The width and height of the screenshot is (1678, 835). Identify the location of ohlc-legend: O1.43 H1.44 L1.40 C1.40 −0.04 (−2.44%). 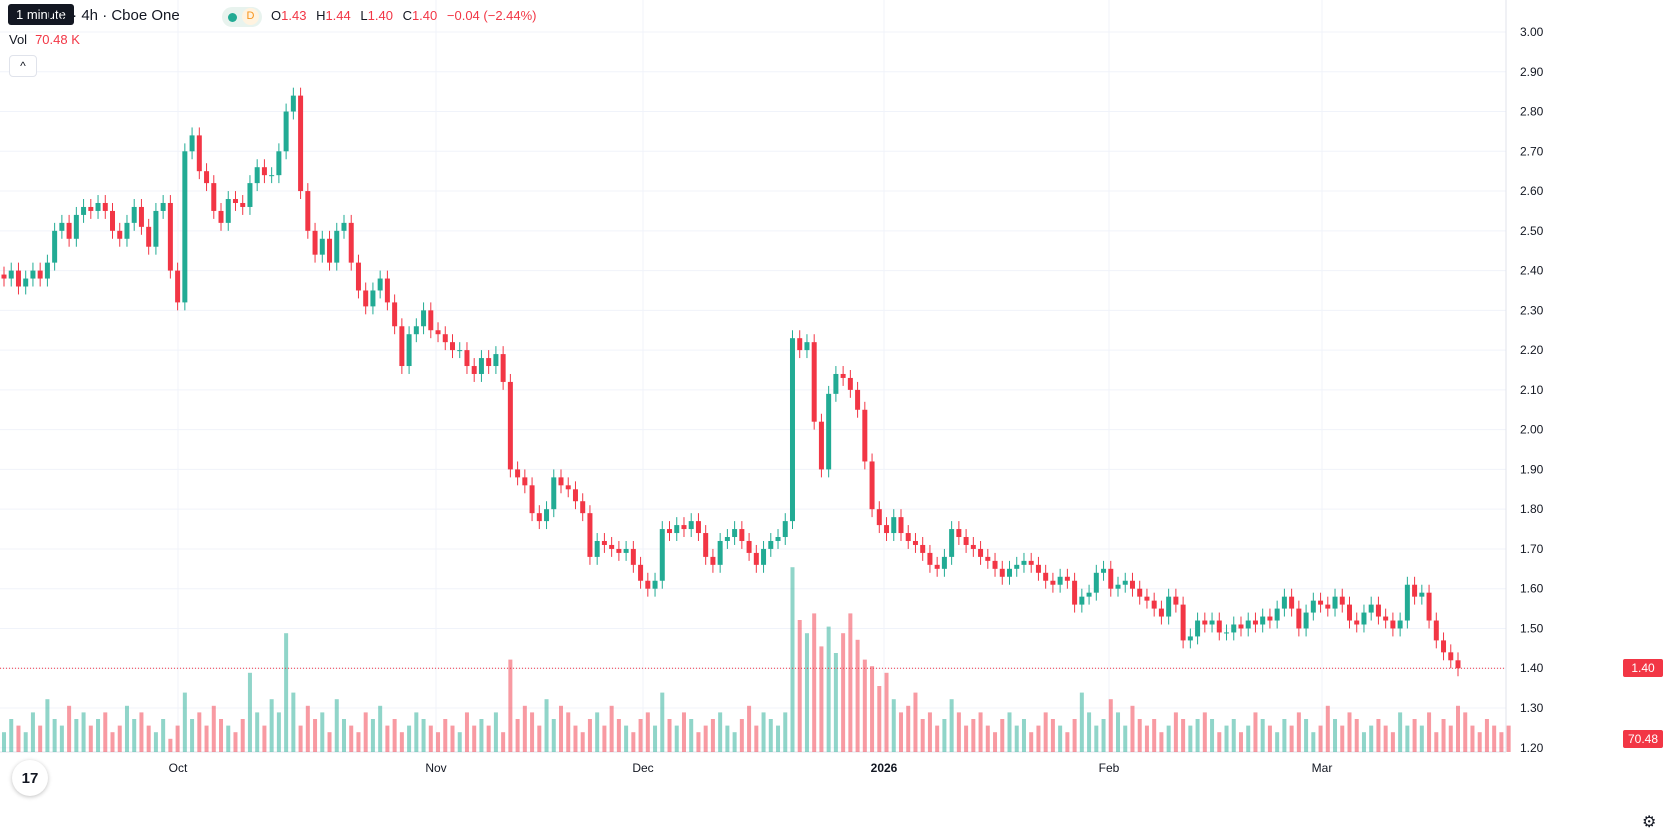
(407, 15).